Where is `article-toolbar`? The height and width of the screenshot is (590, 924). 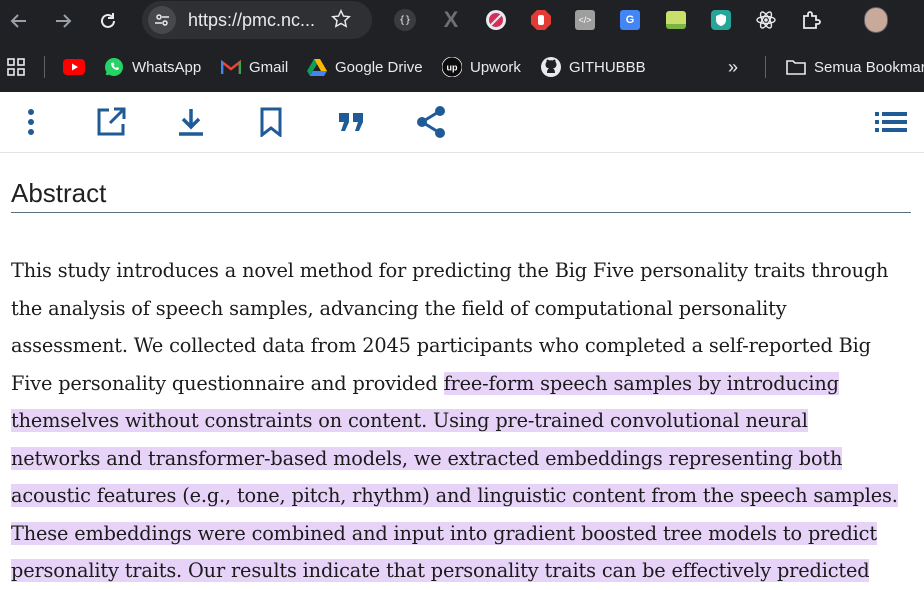 article-toolbar is located at coordinates (462, 122).